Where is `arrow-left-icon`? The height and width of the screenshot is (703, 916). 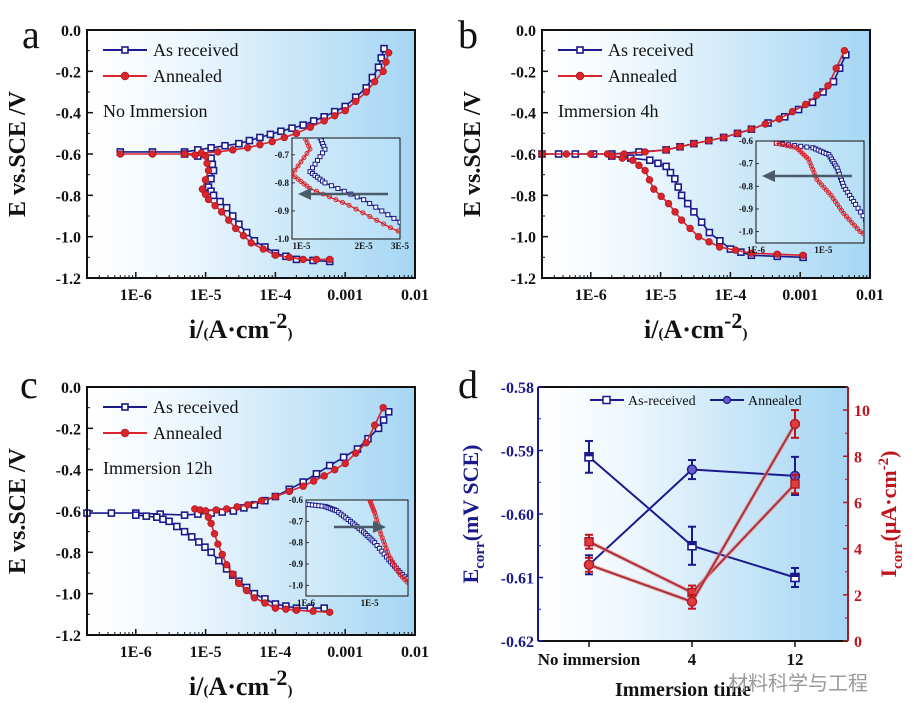 arrow-left-icon is located at coordinates (768, 176).